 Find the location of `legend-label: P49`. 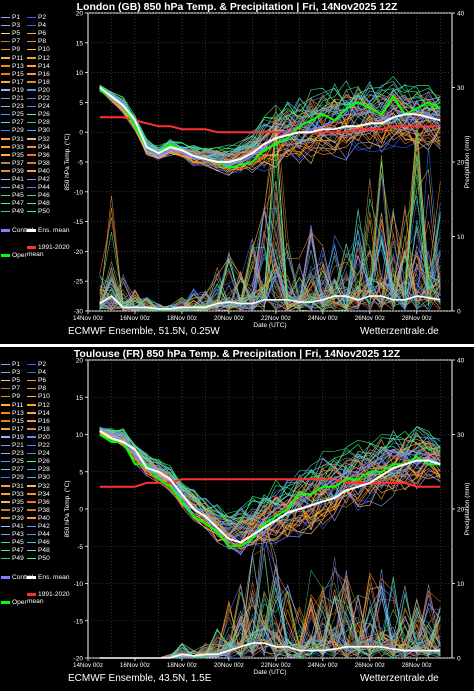

legend-label: P49 is located at coordinates (18, 559).